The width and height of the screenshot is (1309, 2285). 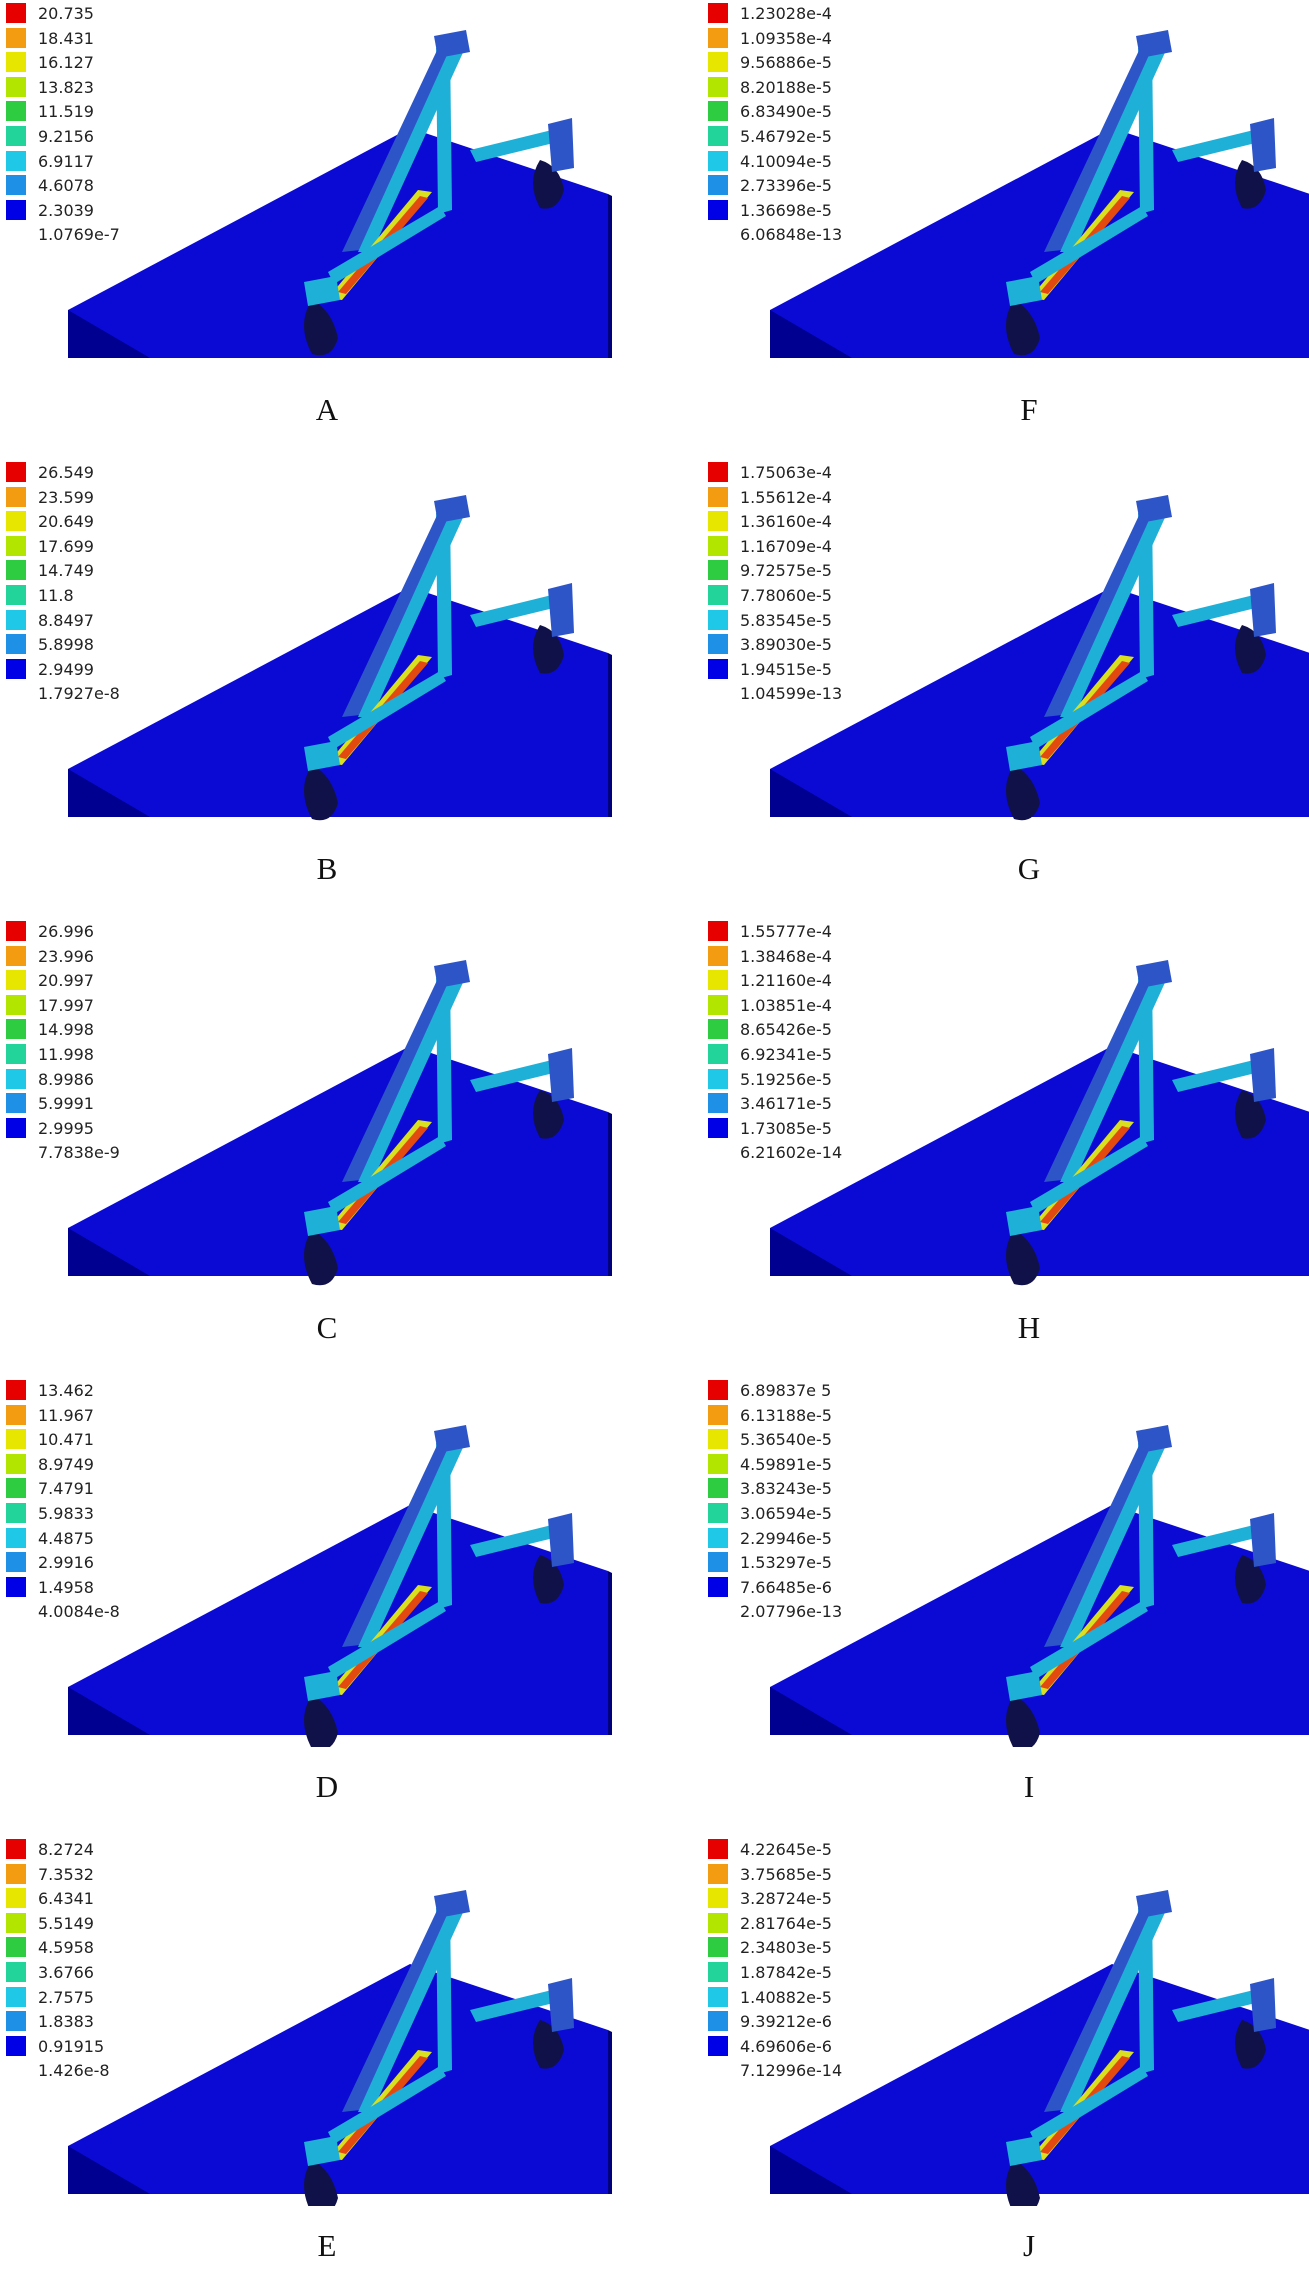 What do you see at coordinates (786, 87) in the screenshot?
I see `legend-value: 8.20188e-5` at bounding box center [786, 87].